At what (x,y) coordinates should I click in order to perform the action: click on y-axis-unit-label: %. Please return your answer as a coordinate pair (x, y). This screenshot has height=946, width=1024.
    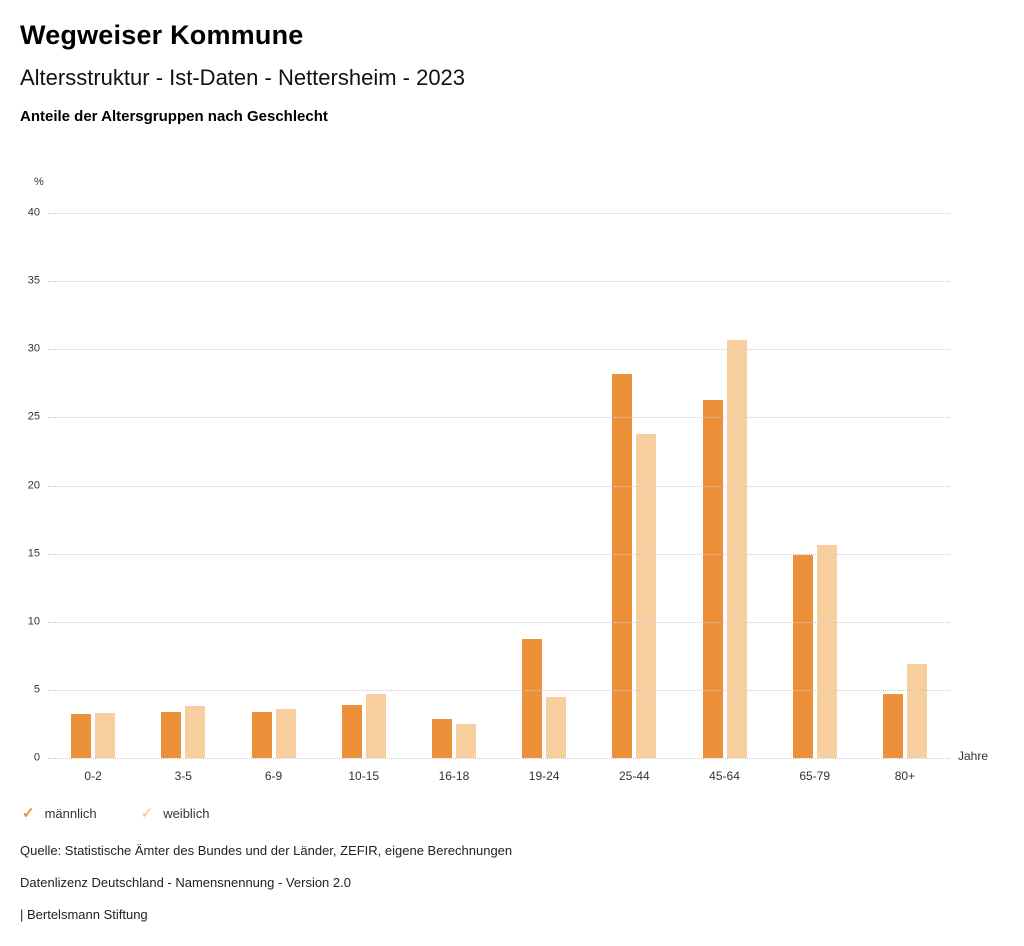
    Looking at the image, I should click on (39, 182).